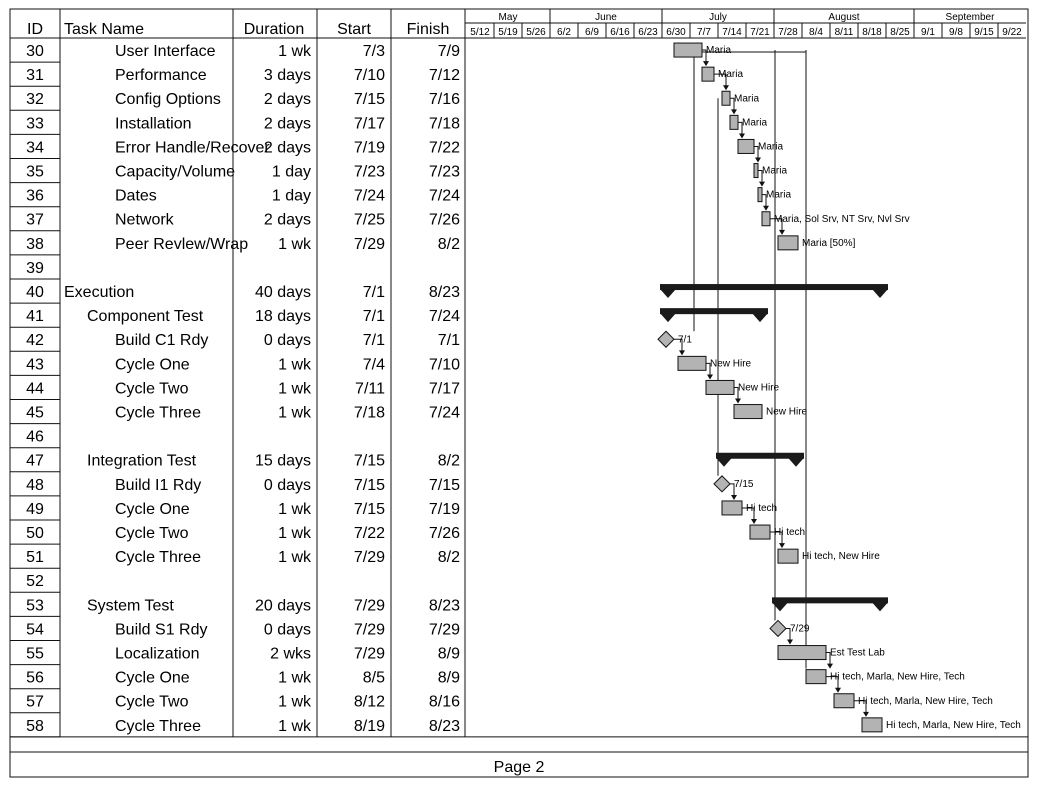 The width and height of the screenshot is (1040, 788). I want to click on task-start: 7/4, so click(374, 364).